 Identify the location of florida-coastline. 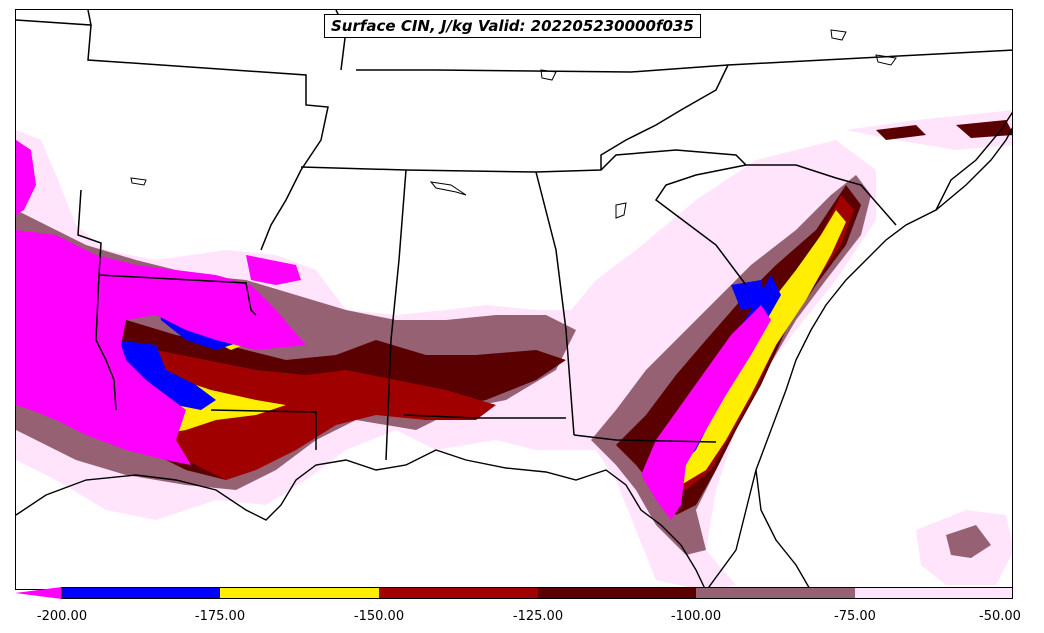
(783, 529).